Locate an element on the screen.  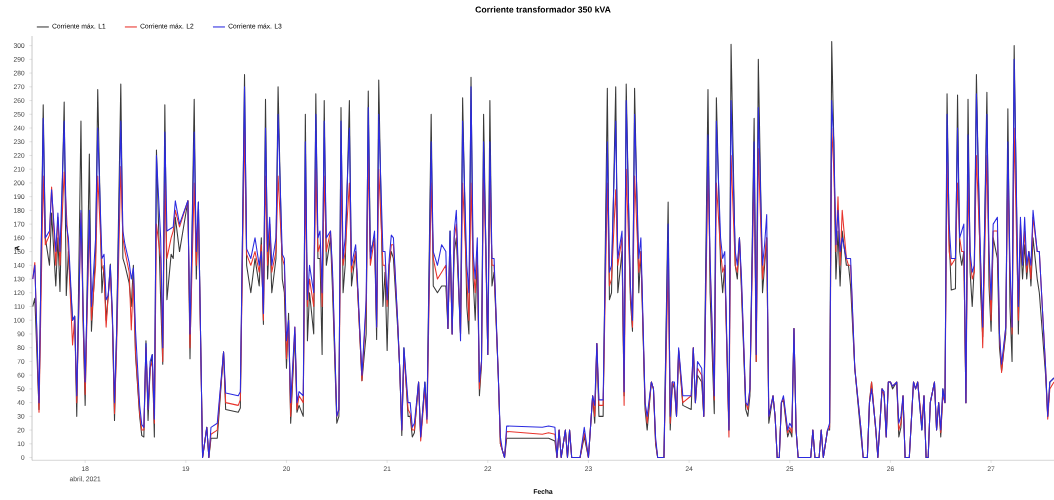
chart-title: Corriente transformador 350 kVA is located at coordinates (543, 9).